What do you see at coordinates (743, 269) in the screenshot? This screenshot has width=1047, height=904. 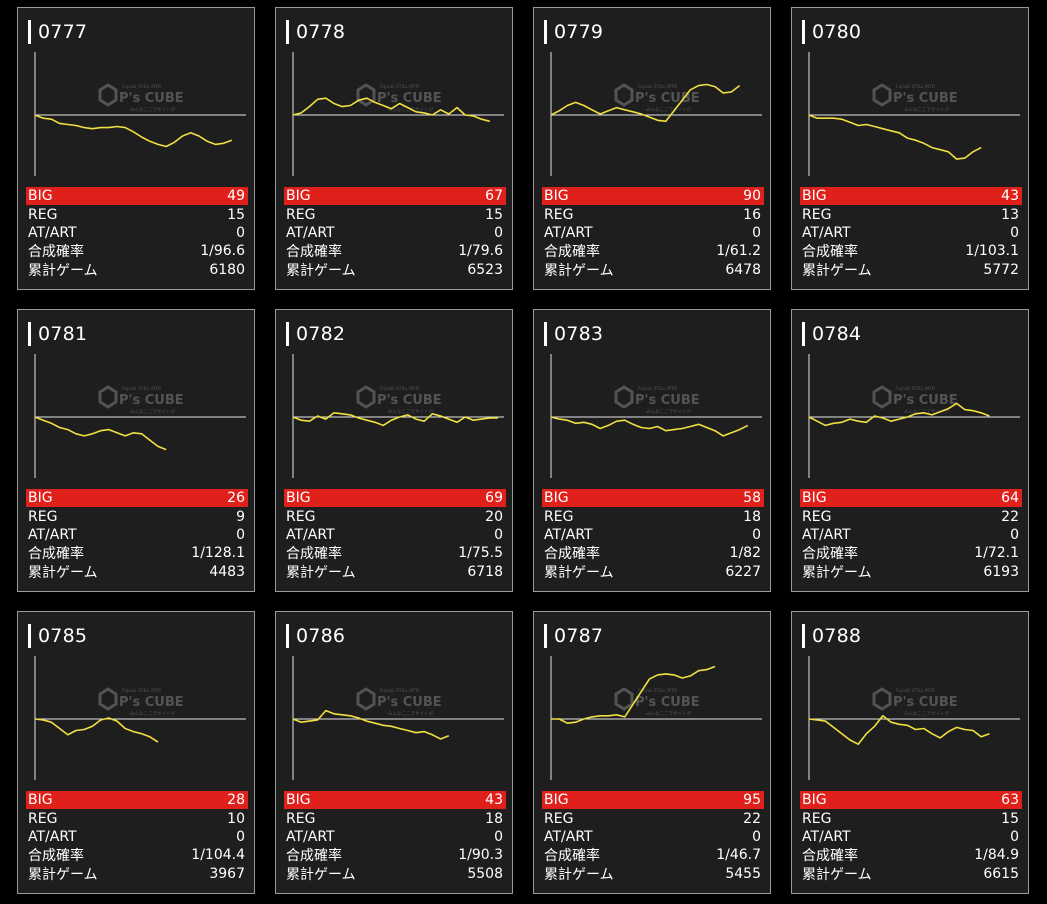 I see `games-value: 6478` at bounding box center [743, 269].